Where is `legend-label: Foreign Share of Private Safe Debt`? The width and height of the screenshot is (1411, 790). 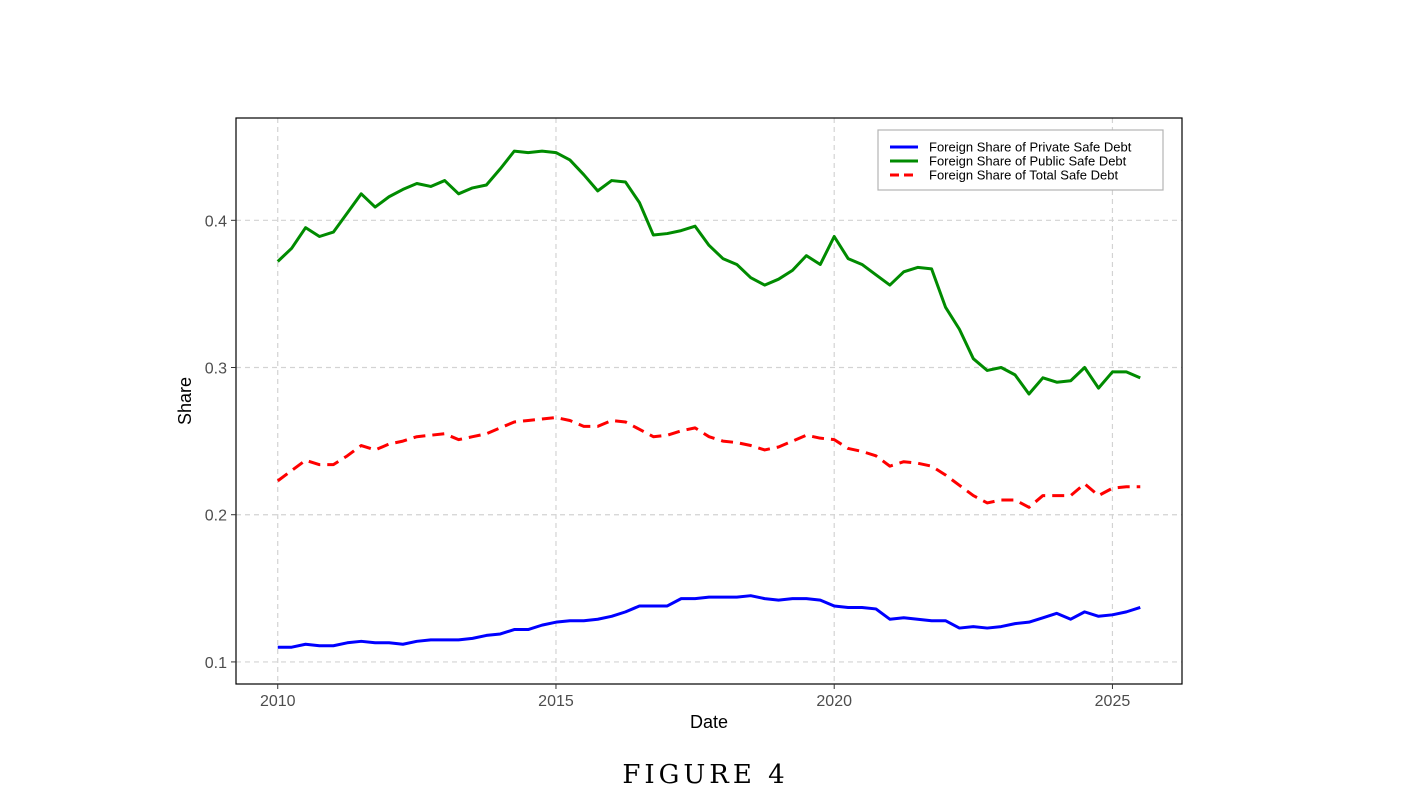
legend-label: Foreign Share of Private Safe Debt is located at coordinates (1030, 147).